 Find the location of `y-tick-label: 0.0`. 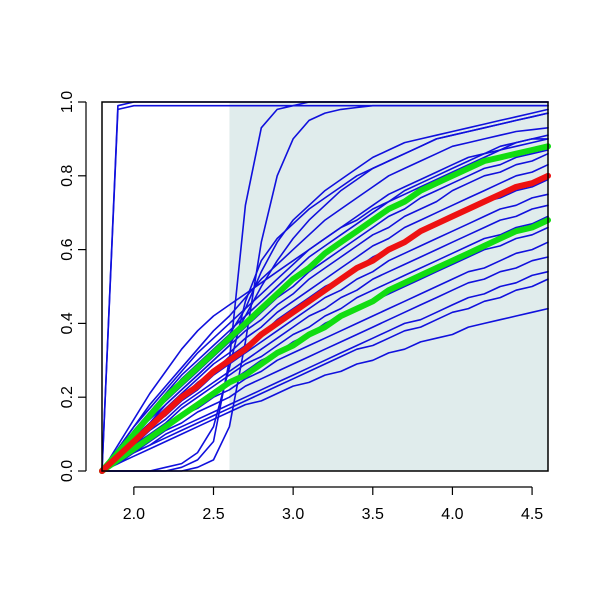

y-tick-label: 0.0 is located at coordinates (67, 471).